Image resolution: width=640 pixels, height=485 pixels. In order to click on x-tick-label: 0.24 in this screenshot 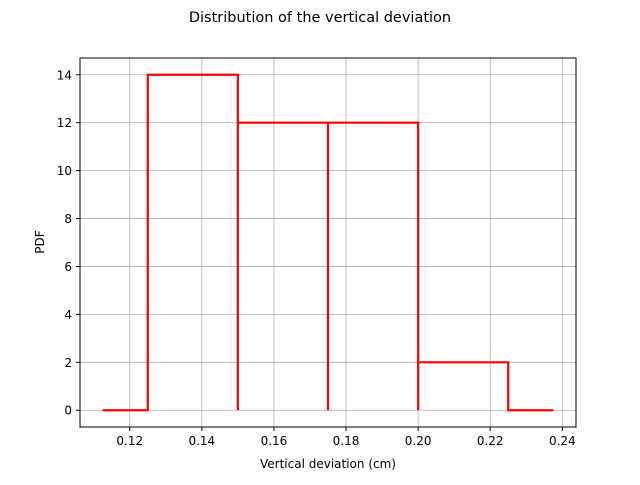, I will do `click(562, 441)`.